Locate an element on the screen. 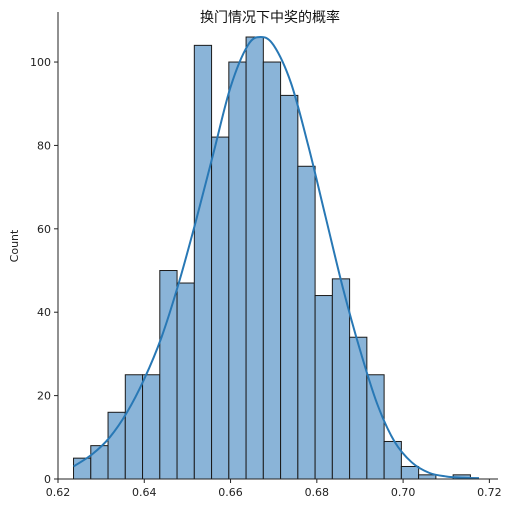 Image resolution: width=508 pixels, height=507 pixels. y-tick-label-4: 80 is located at coordinates (44, 145).